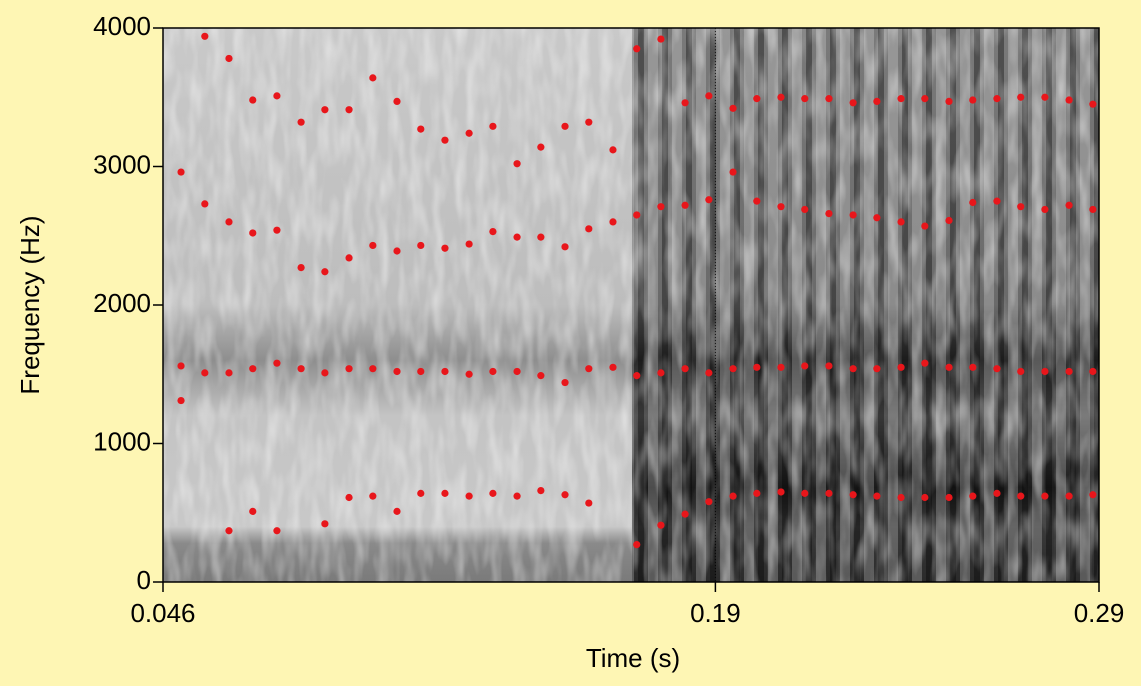  Describe the element at coordinates (122, 164) in the screenshot. I see `y-tick-label: 3000` at that location.